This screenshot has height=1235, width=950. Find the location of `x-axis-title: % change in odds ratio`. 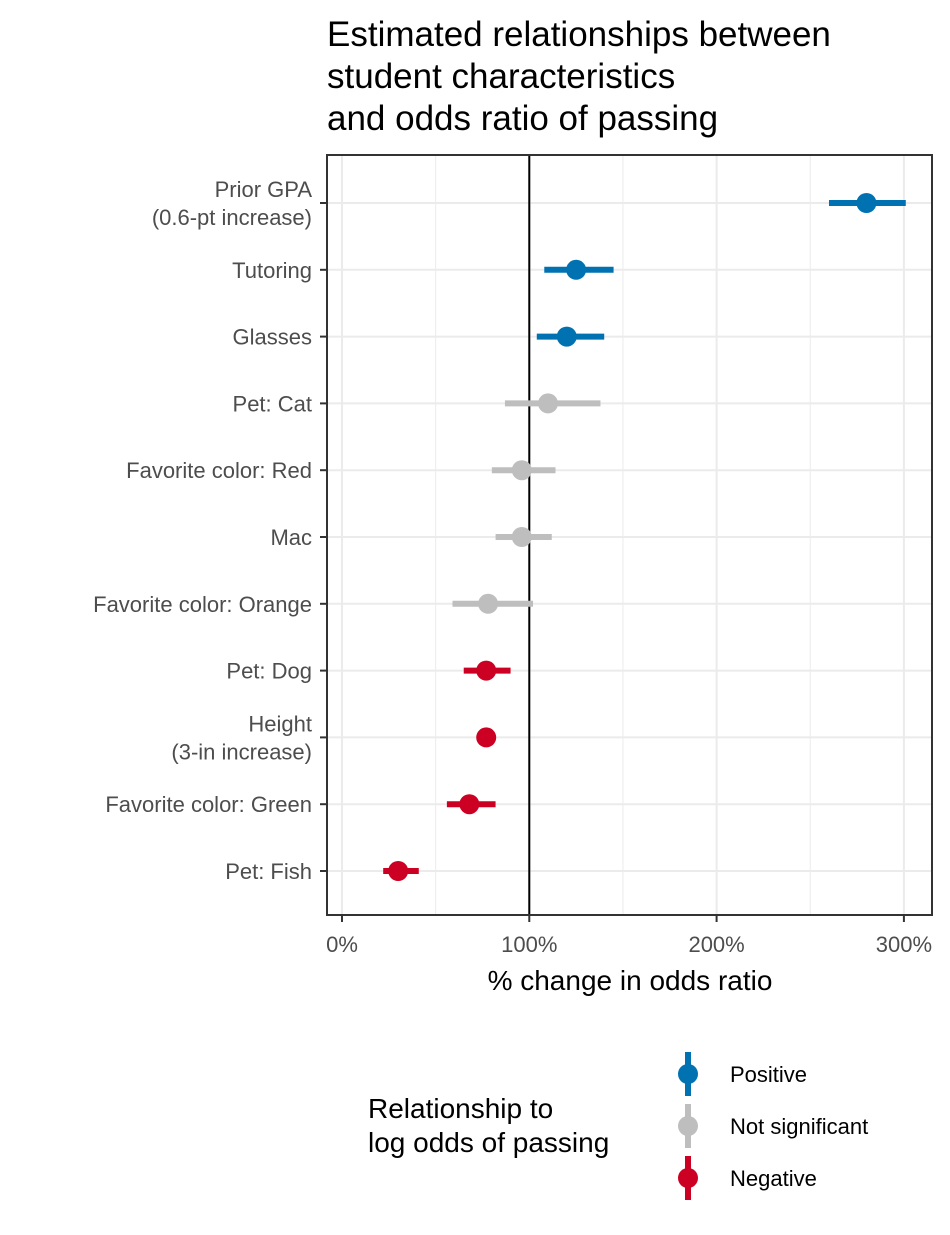

x-axis-title: % change in odds ratio is located at coordinates (630, 980).